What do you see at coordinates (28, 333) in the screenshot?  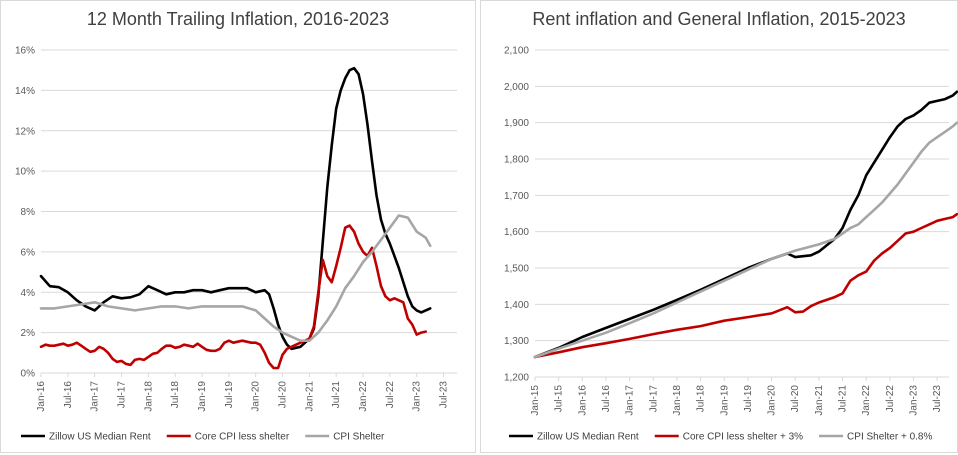 I see `left-y-tick-label: 2%` at bounding box center [28, 333].